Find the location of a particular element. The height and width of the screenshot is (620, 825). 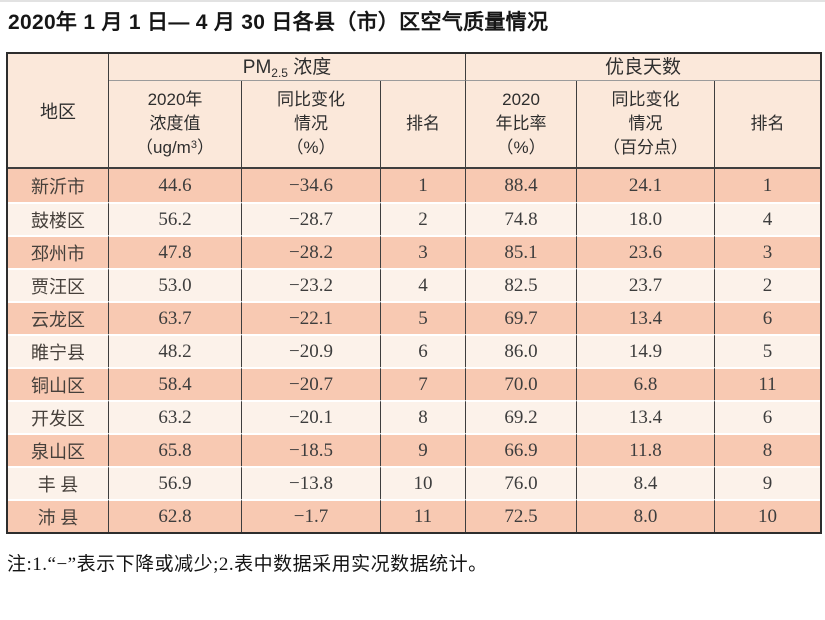

region-cell: 新沂市 is located at coordinates (58, 185).